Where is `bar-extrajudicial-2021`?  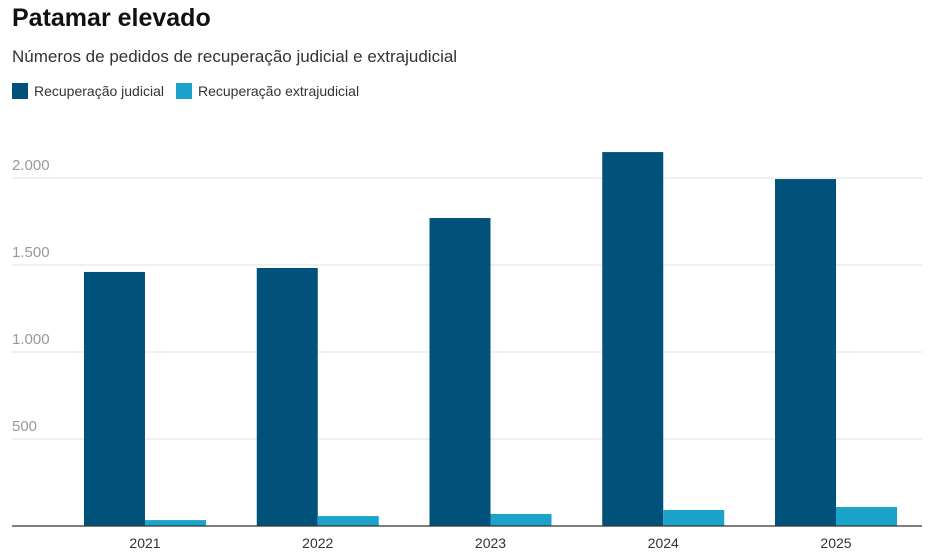 bar-extrajudicial-2021 is located at coordinates (175, 523).